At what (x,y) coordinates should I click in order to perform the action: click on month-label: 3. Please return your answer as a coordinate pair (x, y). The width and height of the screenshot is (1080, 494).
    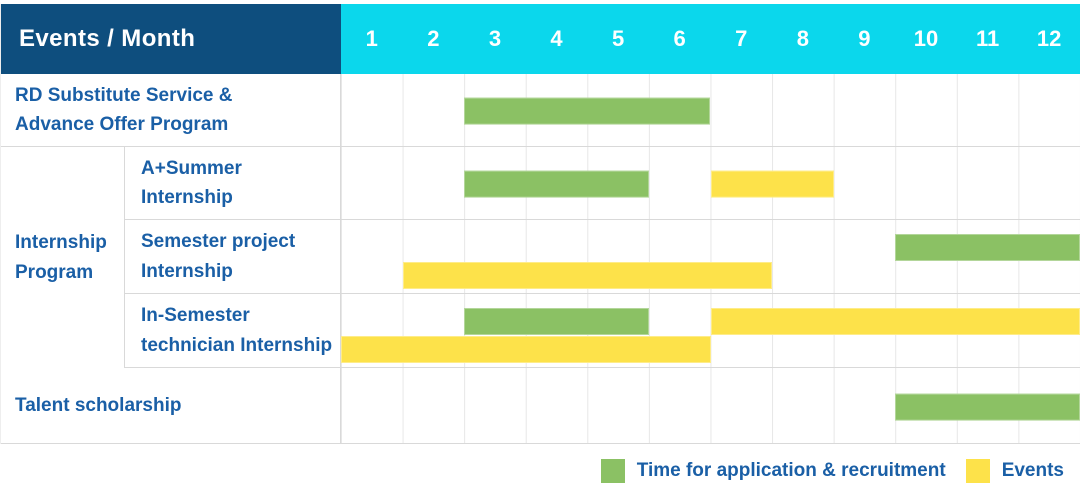
    Looking at the image, I should click on (495, 38).